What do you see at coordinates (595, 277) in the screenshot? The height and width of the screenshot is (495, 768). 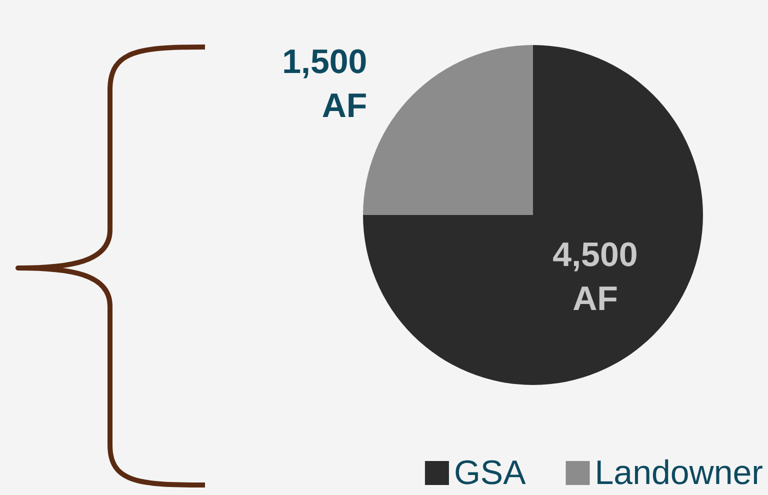 I see `data-label: 4,500 AF` at bounding box center [595, 277].